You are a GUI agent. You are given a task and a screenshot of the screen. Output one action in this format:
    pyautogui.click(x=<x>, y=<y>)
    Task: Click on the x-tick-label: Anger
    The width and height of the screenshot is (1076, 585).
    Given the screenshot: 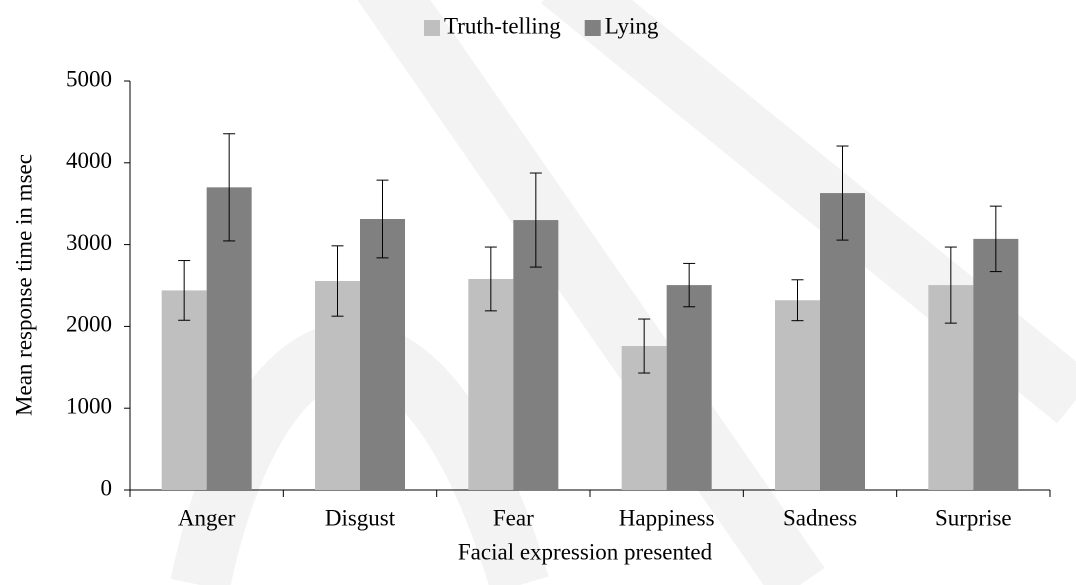 What is the action you would take?
    pyautogui.click(x=207, y=517)
    